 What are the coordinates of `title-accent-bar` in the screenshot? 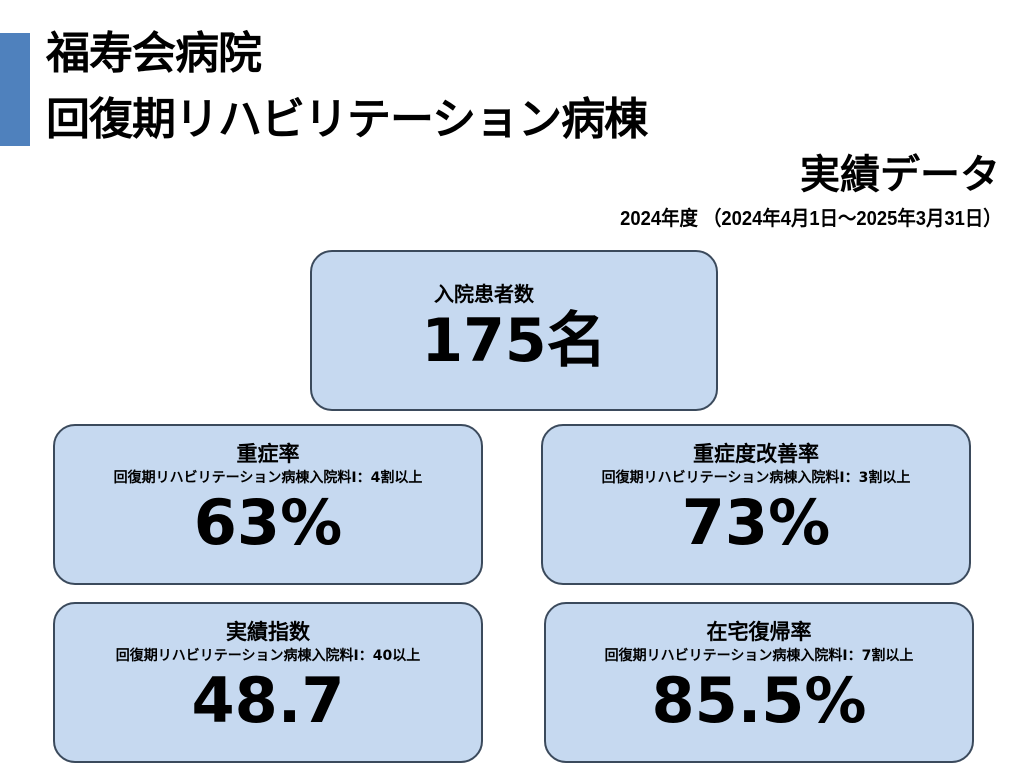 It's located at (15, 89).